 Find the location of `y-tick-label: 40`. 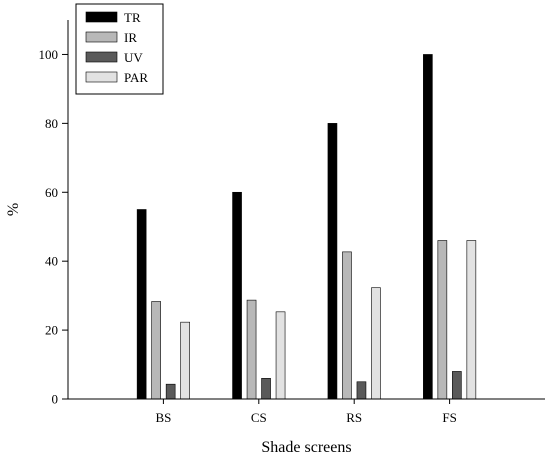

y-tick-label: 40 is located at coordinates (51, 261).